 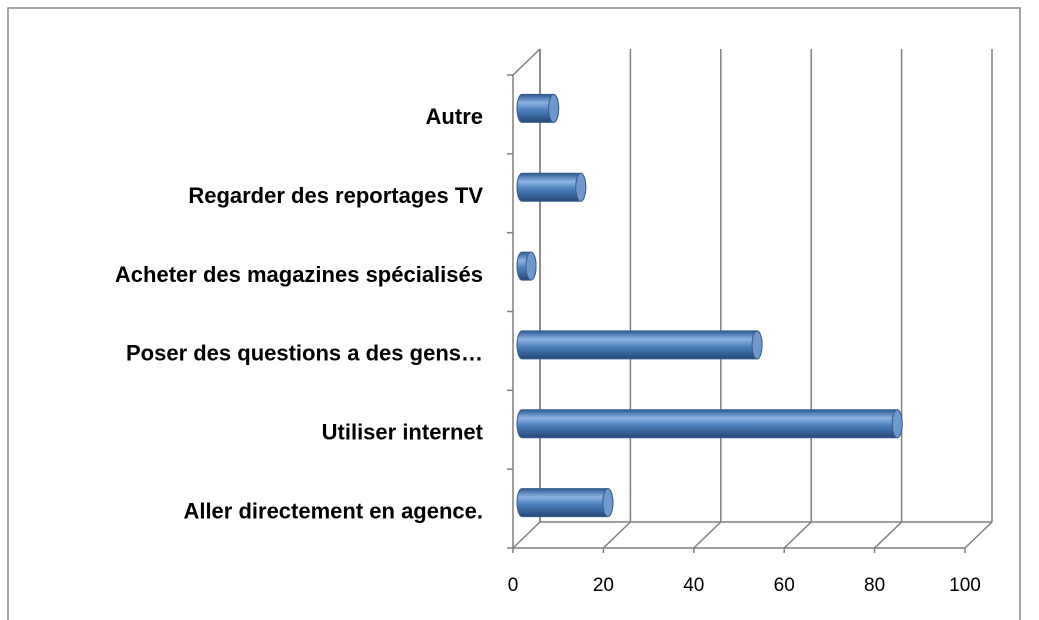 What do you see at coordinates (874, 585) in the screenshot?
I see `x-tick-label: 80` at bounding box center [874, 585].